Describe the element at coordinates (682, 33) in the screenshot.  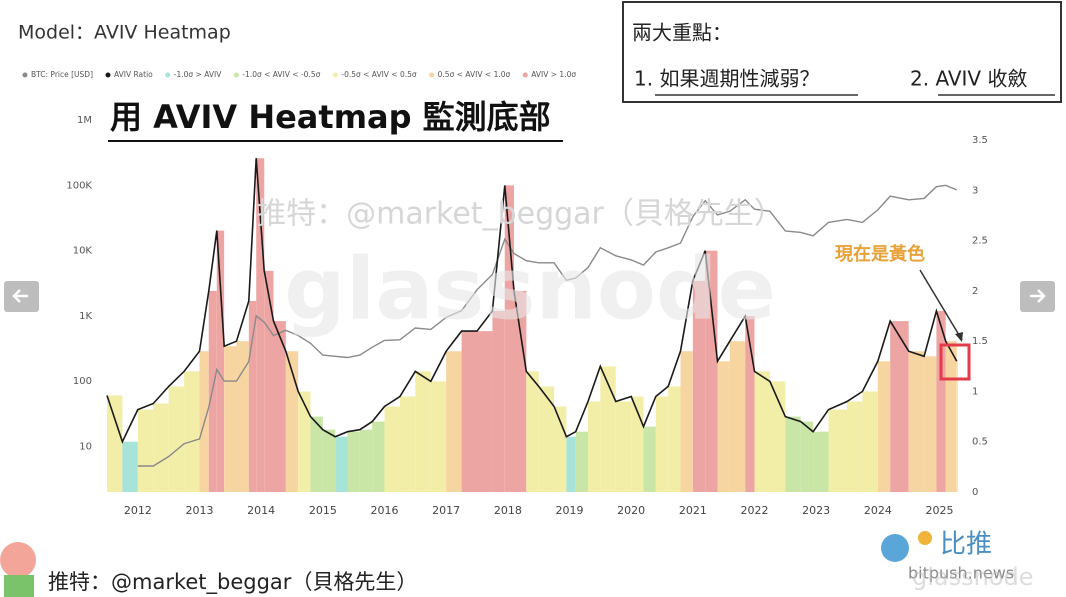
I see `note-heading: 兩大重點：` at that location.